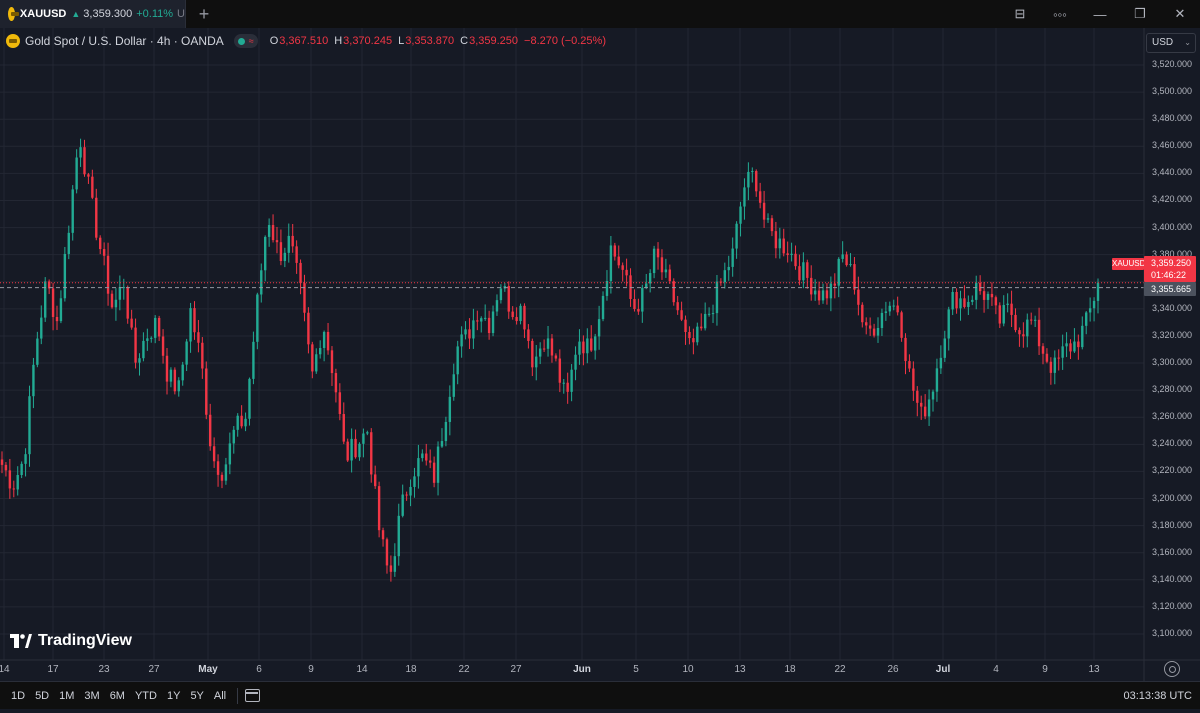 The height and width of the screenshot is (713, 1200). I want to click on range-ytd-button: YTD, so click(145, 695).